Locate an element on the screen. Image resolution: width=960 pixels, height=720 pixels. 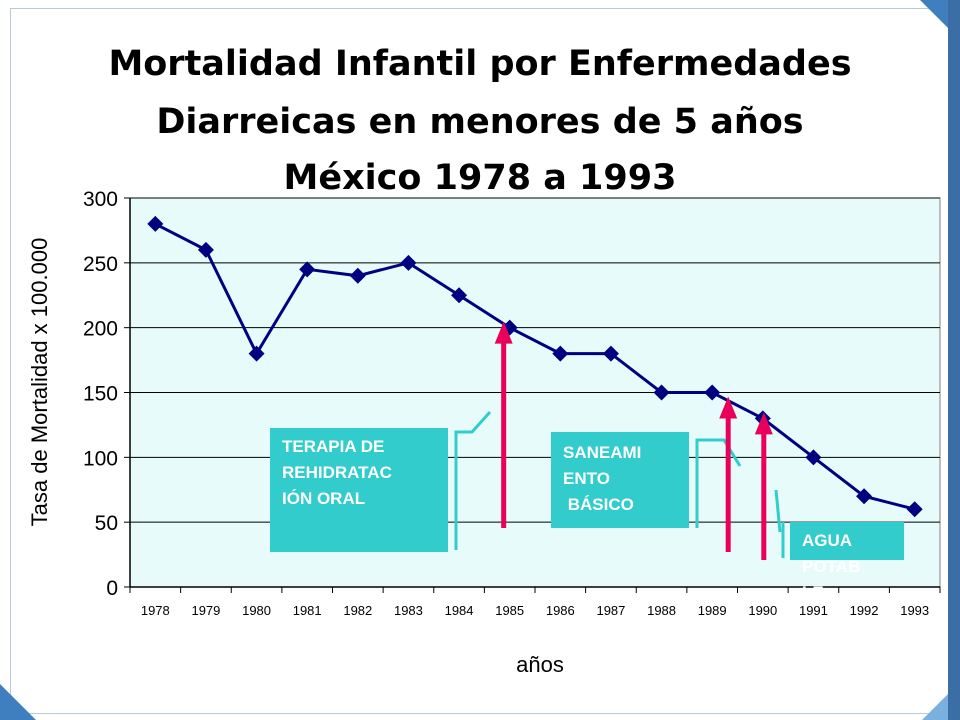
data-point-1982 is located at coordinates (357, 275).